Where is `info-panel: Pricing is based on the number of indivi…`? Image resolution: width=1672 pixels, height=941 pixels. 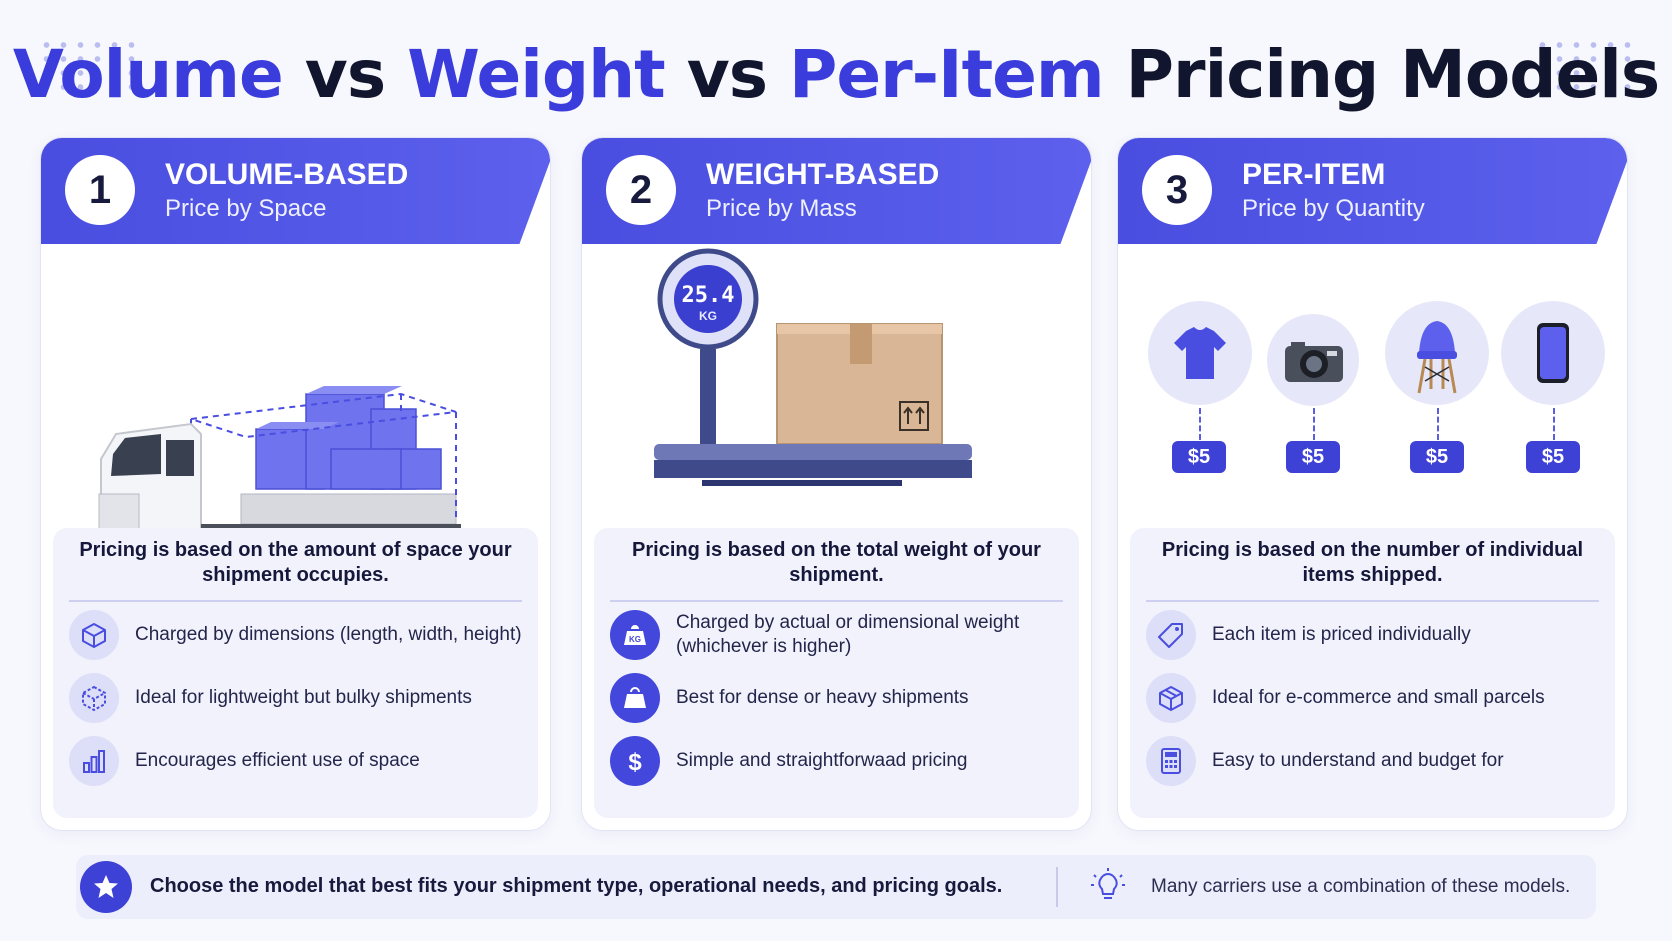
info-panel: Pricing is based on the number of indivi… is located at coordinates (1372, 673).